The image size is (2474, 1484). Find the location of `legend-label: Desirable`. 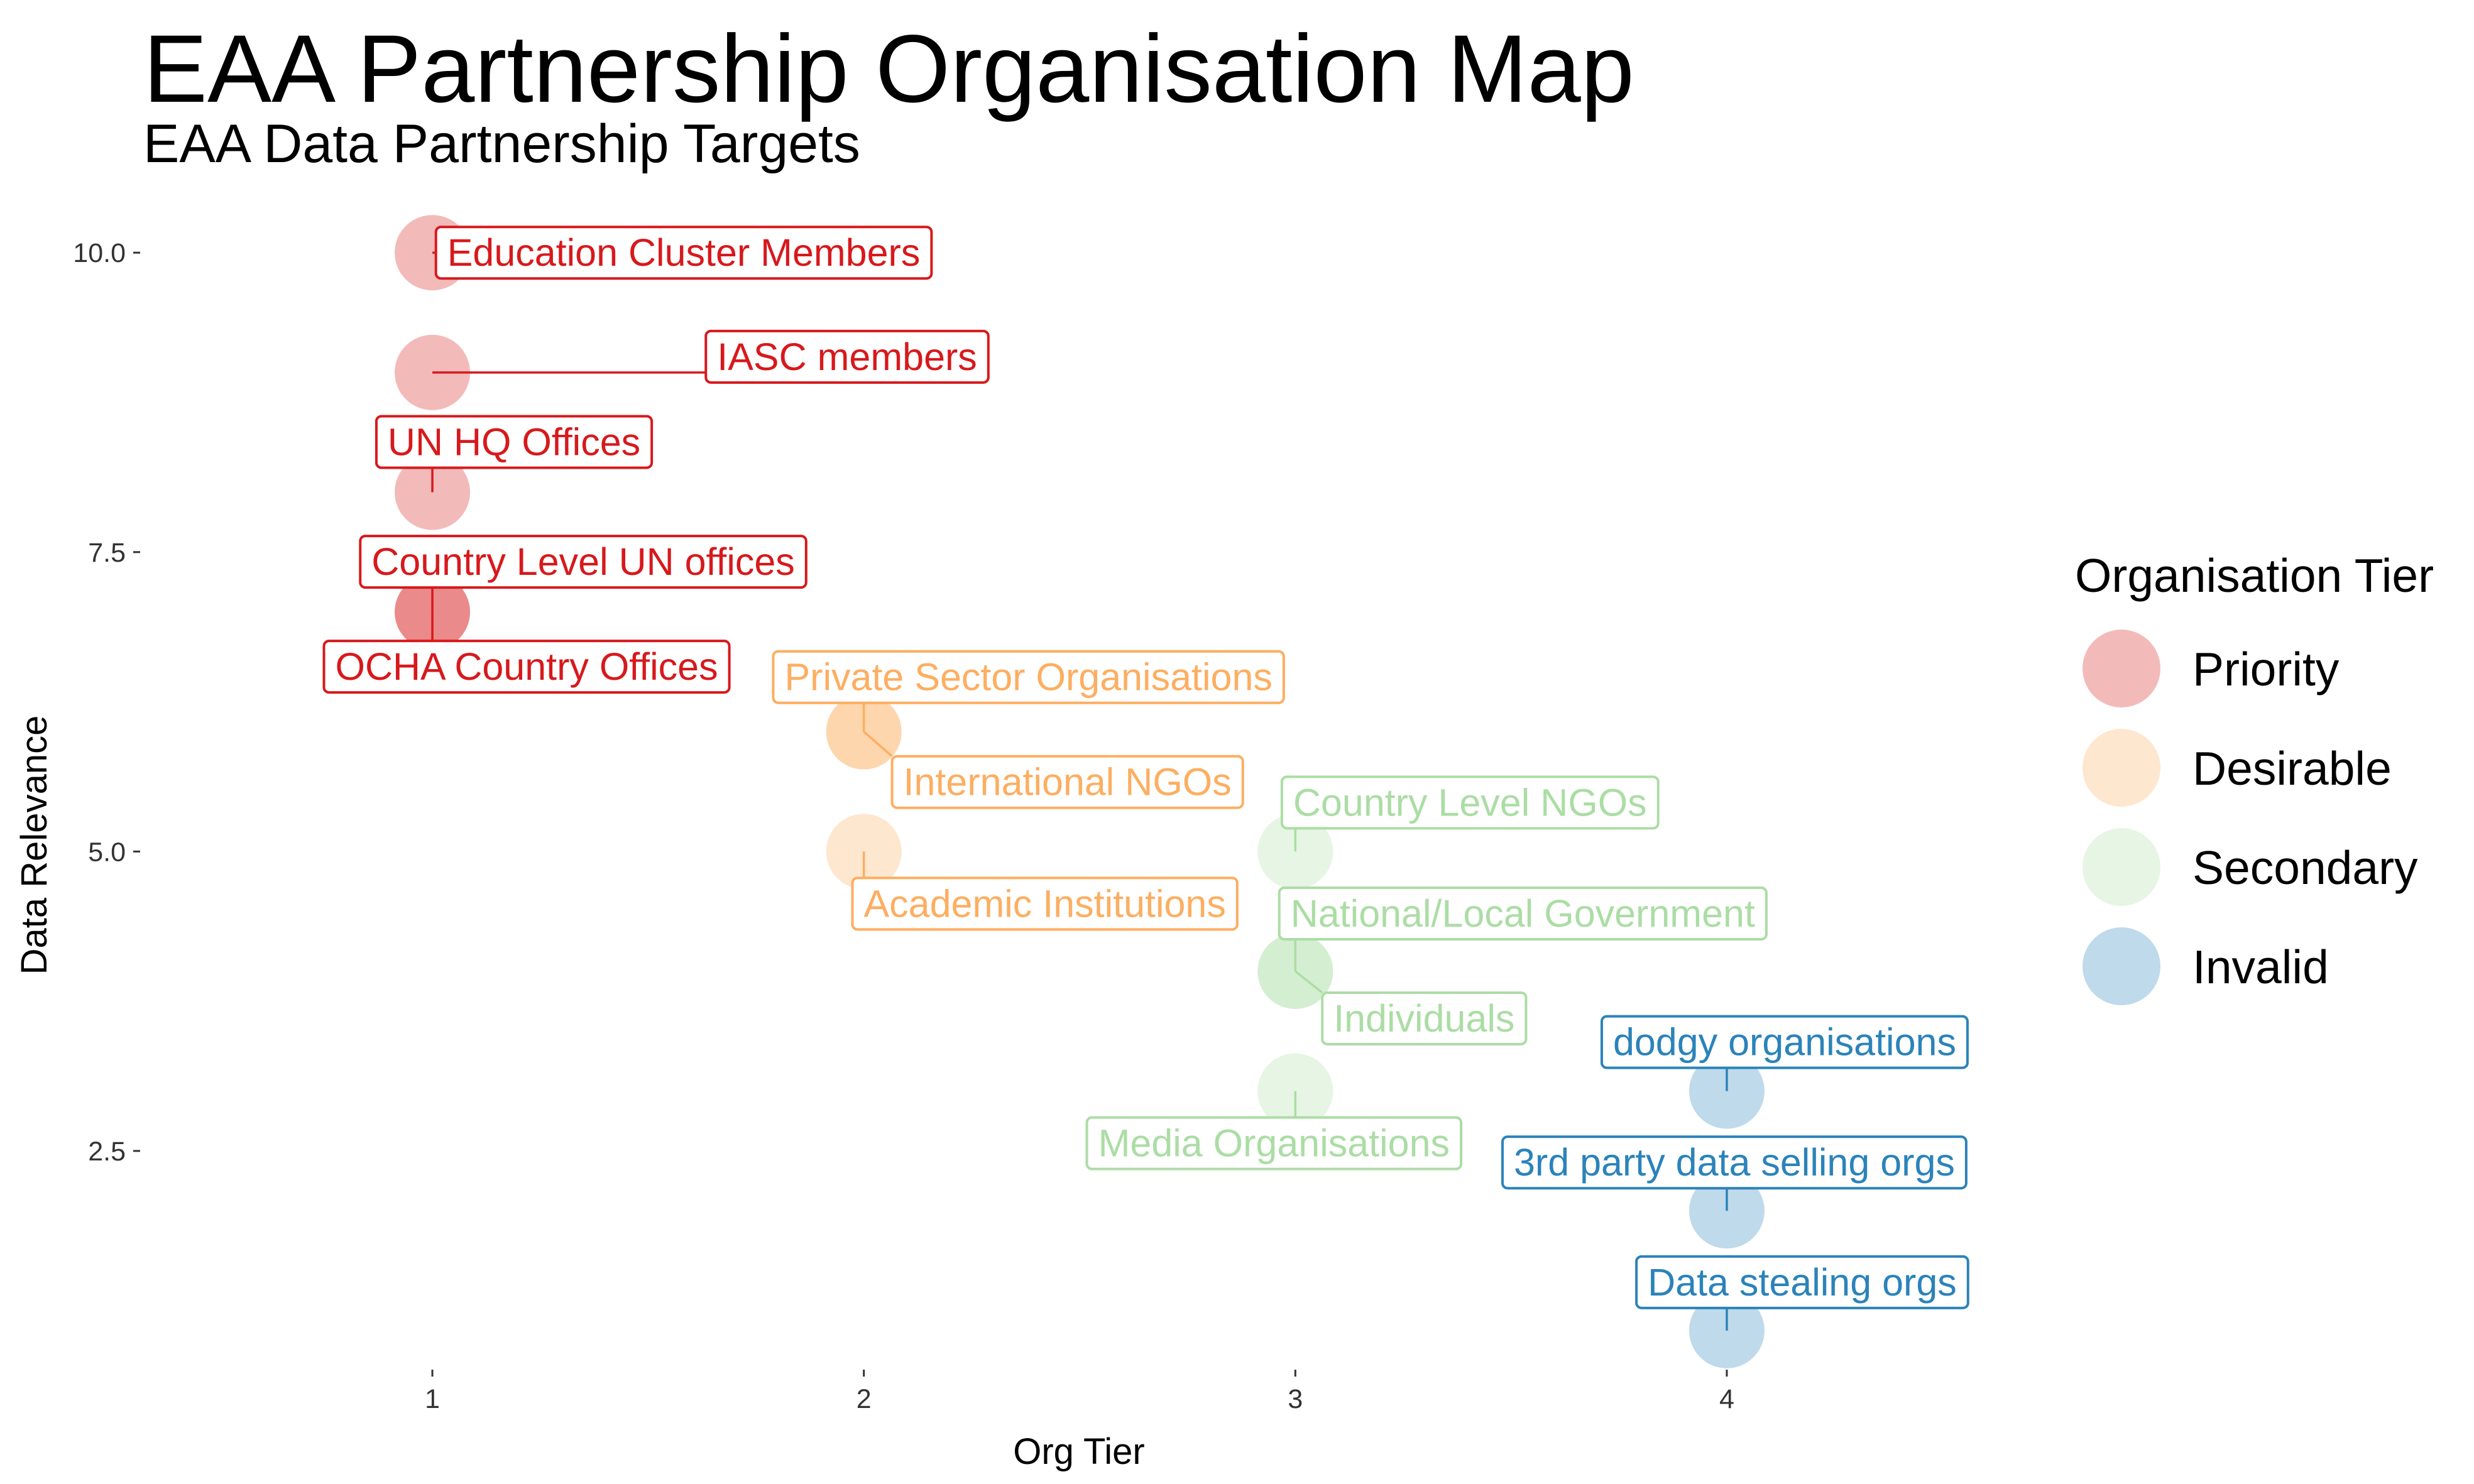

legend-label: Desirable is located at coordinates (2292, 768).